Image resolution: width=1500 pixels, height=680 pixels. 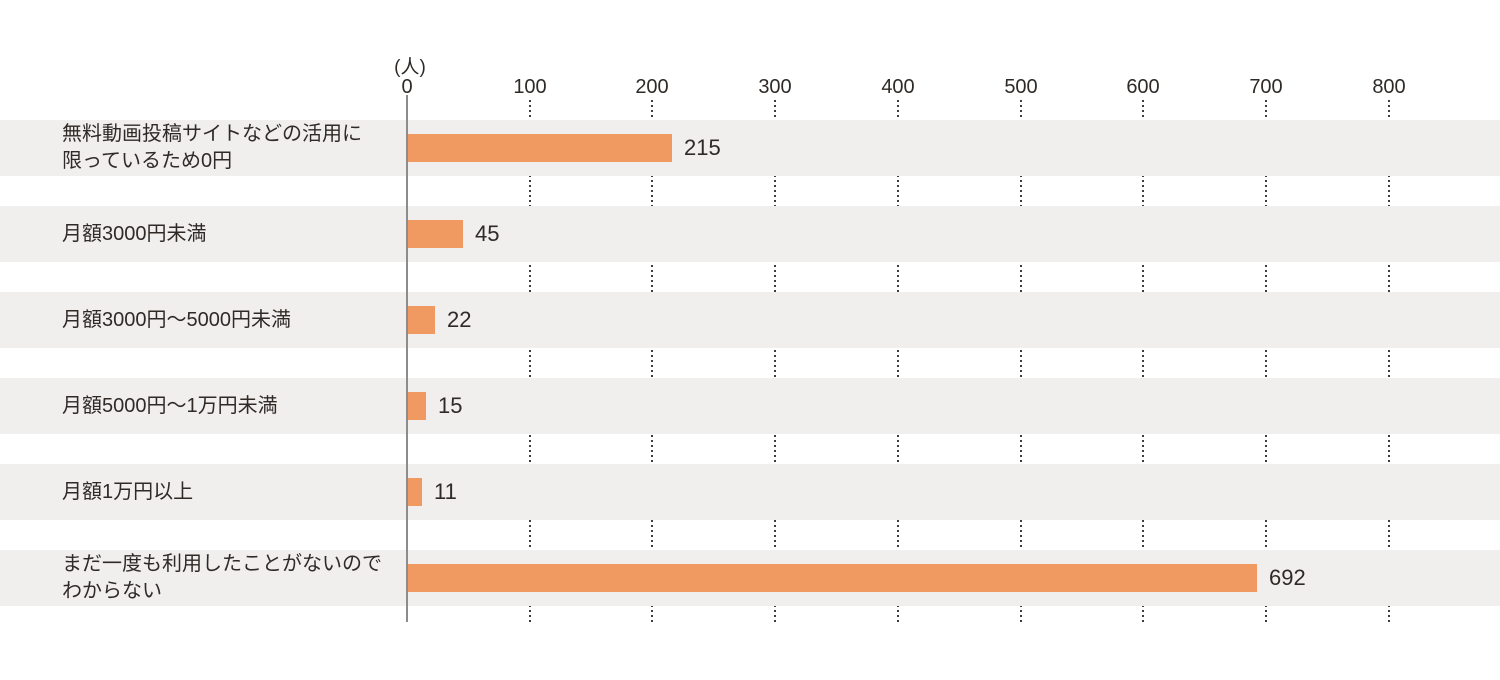 What do you see at coordinates (134, 233) in the screenshot?
I see `category-label: 月額3000円未満` at bounding box center [134, 233].